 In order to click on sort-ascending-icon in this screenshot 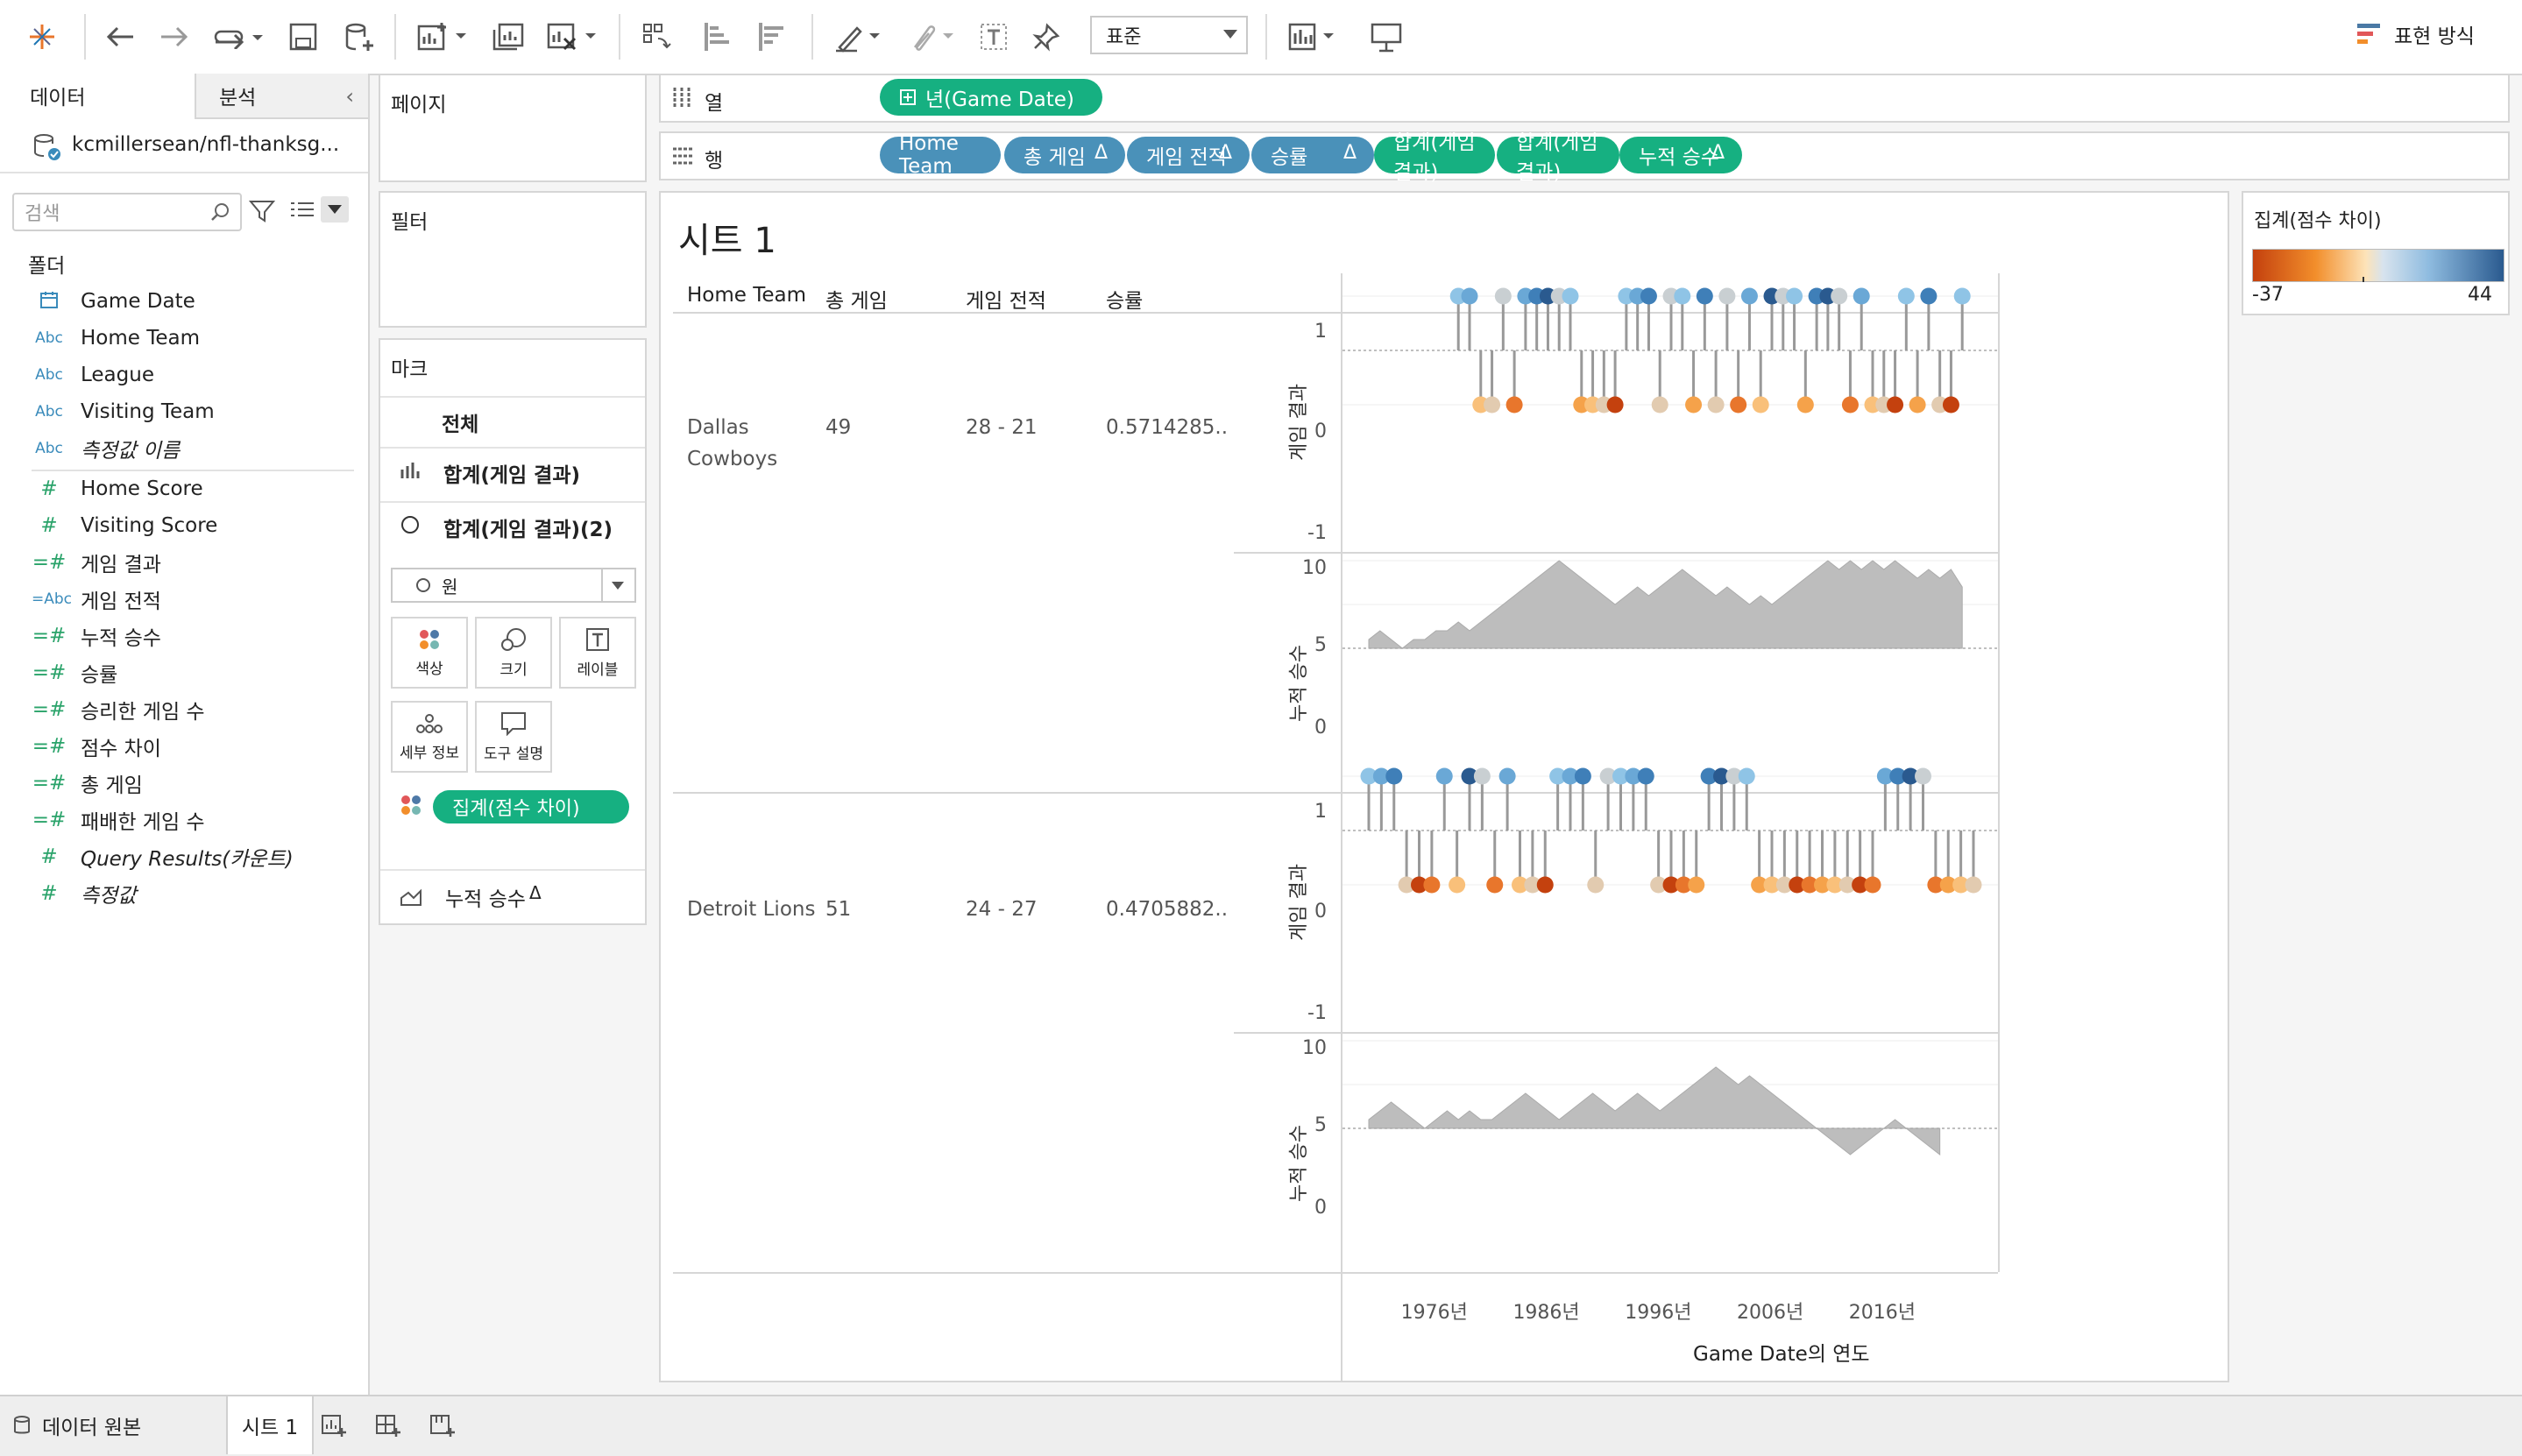, I will do `click(719, 36)`.